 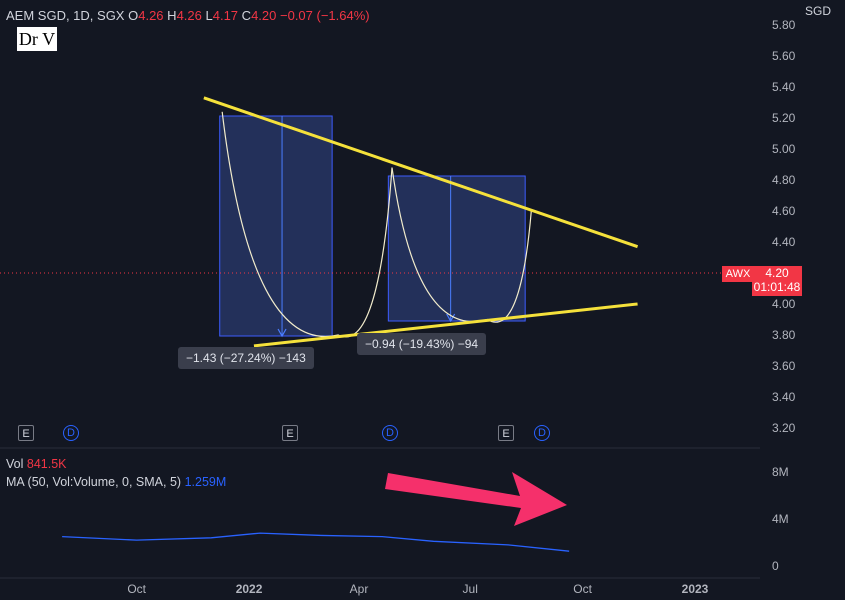 I want to click on volume-legend: Vol 841.5K, so click(x=36, y=464).